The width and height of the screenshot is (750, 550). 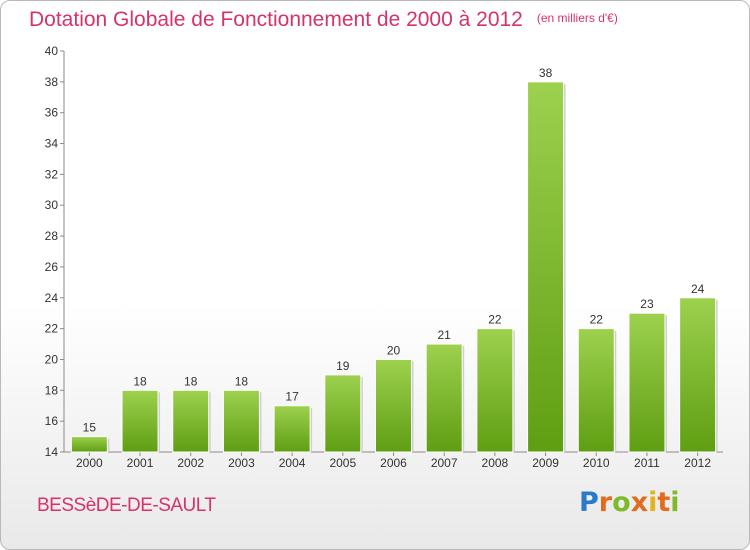 What do you see at coordinates (52, 267) in the screenshot?
I see `y-tick-label: 26` at bounding box center [52, 267].